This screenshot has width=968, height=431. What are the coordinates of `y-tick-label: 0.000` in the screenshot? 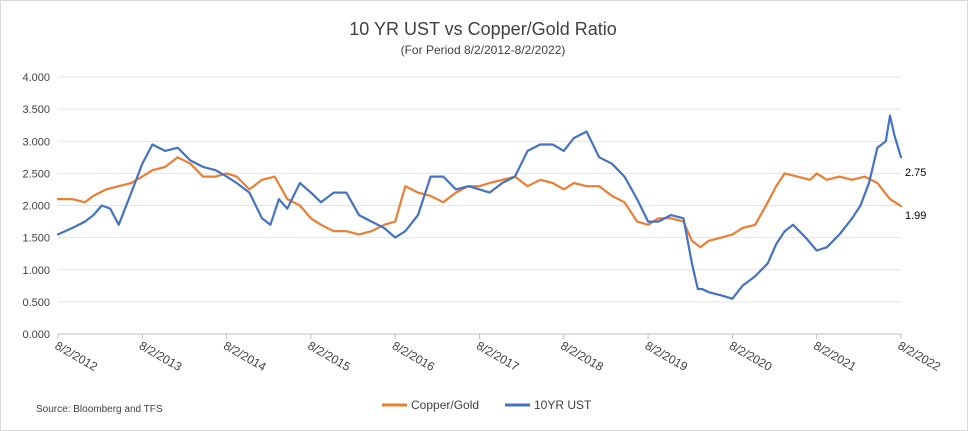 It's located at (36, 335).